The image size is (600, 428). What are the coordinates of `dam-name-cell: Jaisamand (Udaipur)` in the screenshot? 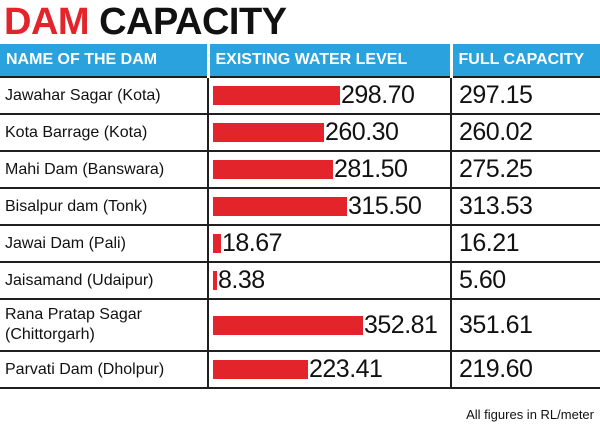 It's located at (104, 280).